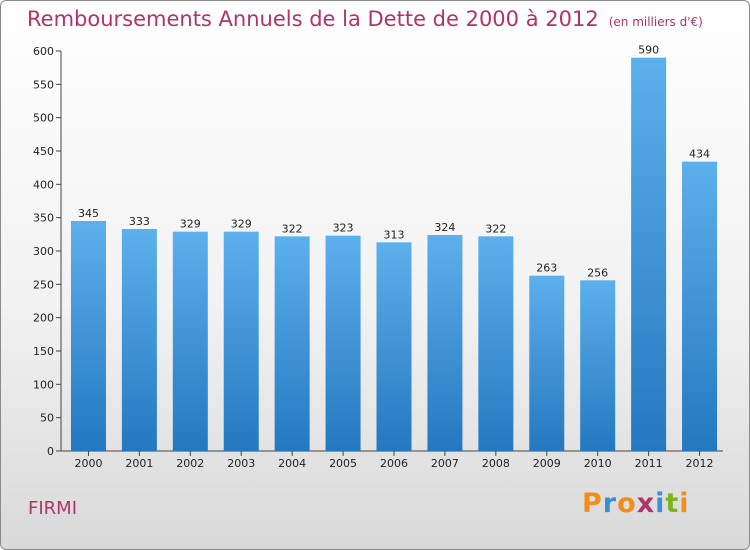  Describe the element at coordinates (190, 463) in the screenshot. I see `x-tick-label: 2002` at that location.